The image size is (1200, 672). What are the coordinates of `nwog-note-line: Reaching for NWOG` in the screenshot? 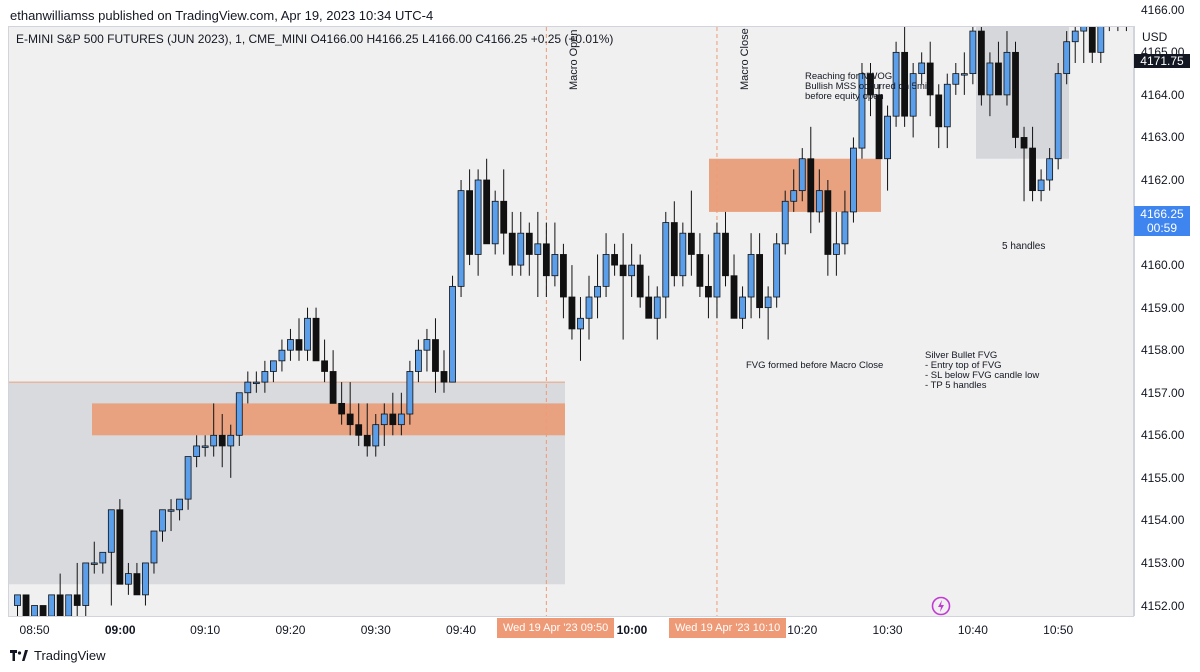 It's located at (849, 76).